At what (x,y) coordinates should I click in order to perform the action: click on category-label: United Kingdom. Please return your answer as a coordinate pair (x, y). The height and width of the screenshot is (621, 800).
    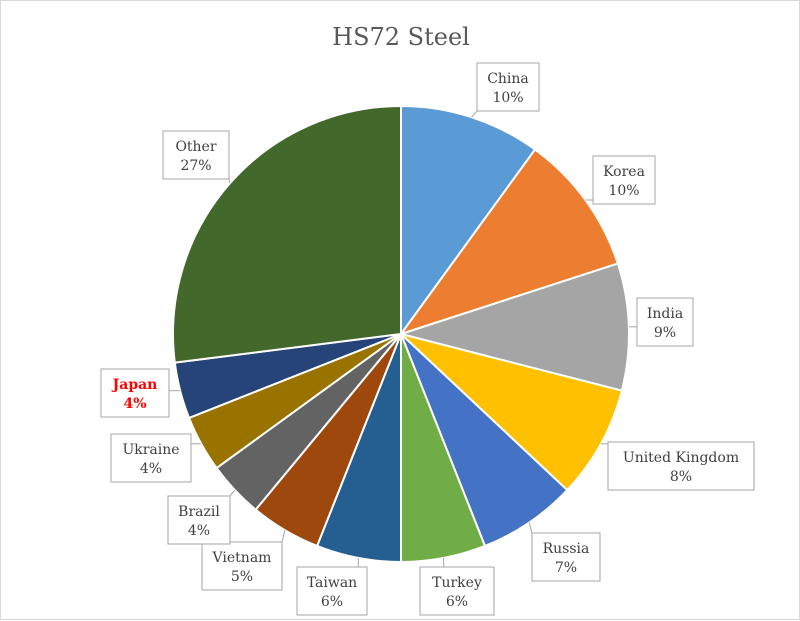
    Looking at the image, I should click on (681, 458).